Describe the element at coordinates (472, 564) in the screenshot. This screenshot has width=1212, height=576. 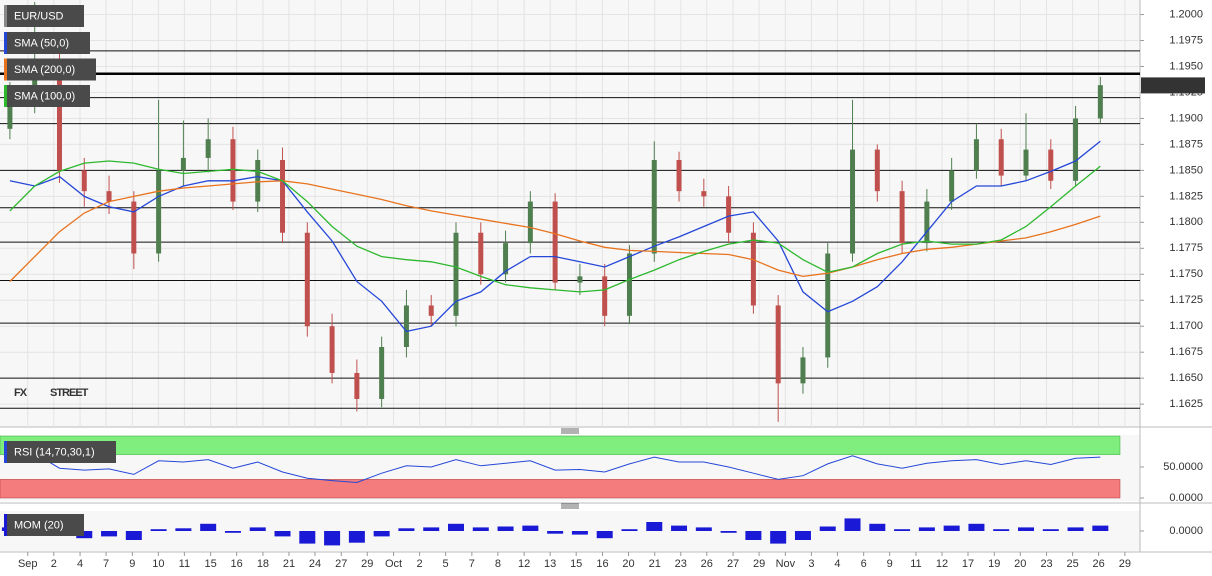
I see `x-tick-label: 7` at that location.